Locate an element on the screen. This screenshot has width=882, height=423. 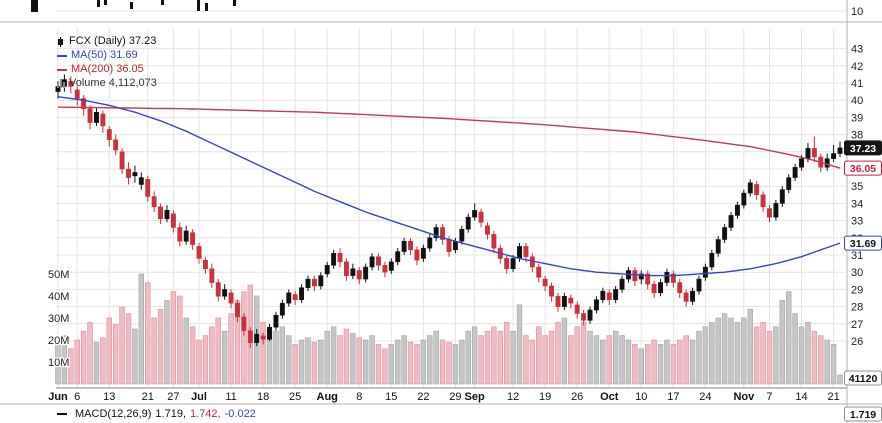
svg-text: 31 is located at coordinates (857, 256).